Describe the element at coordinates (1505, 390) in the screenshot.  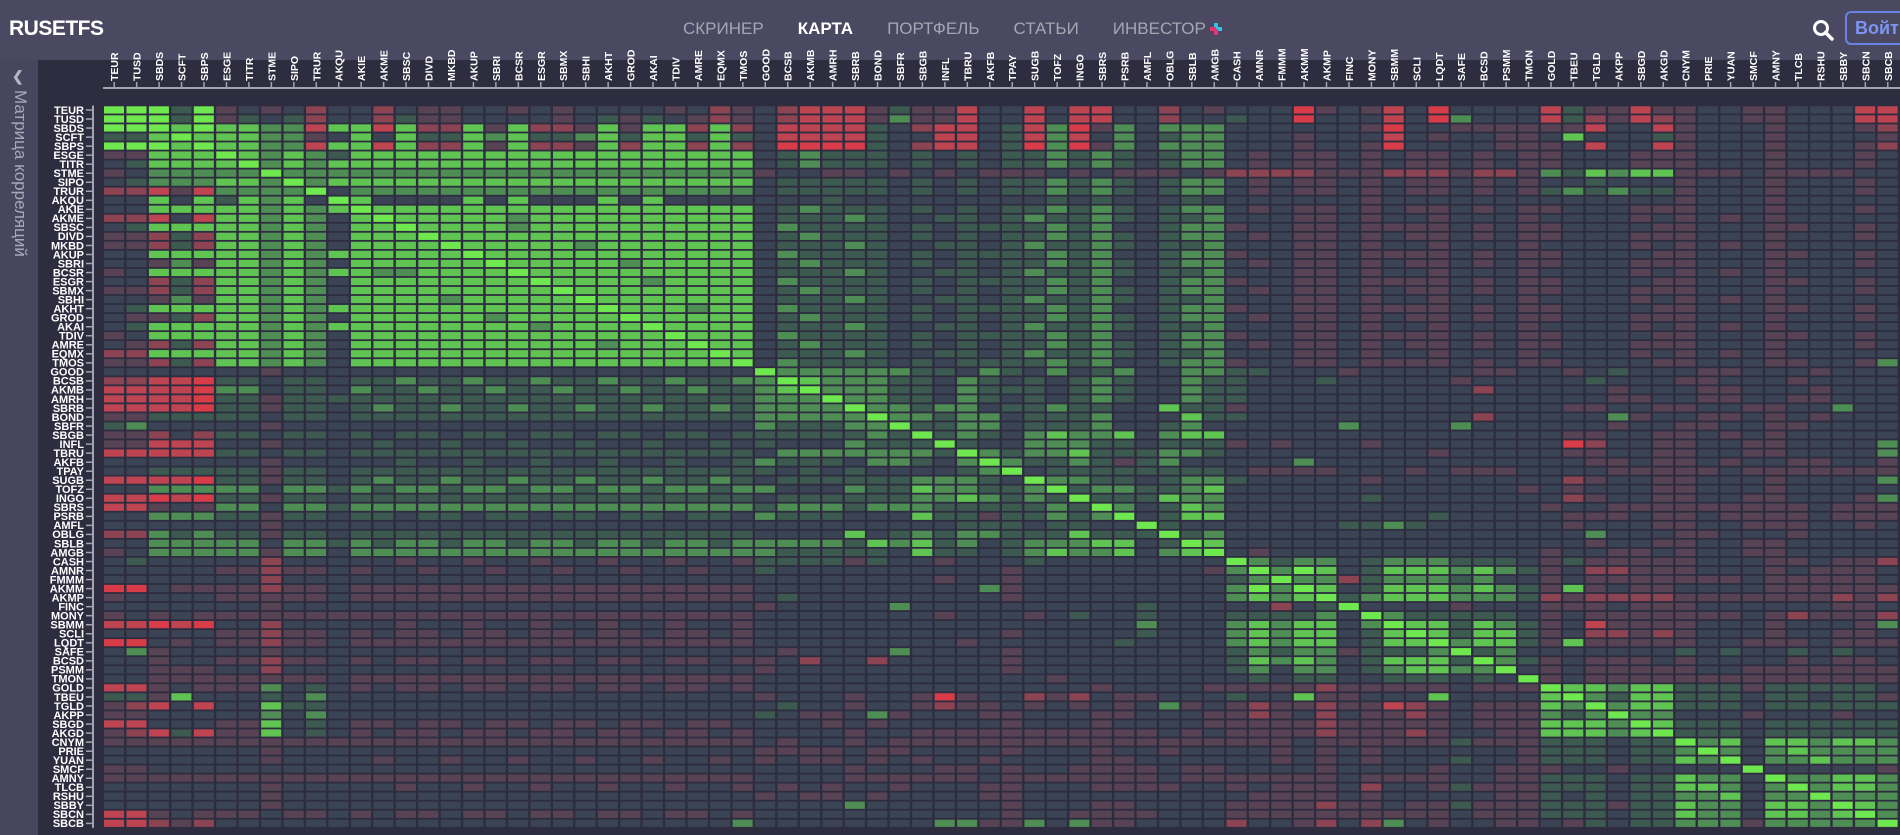
I see `cell-AKMB-PSMM` at that location.